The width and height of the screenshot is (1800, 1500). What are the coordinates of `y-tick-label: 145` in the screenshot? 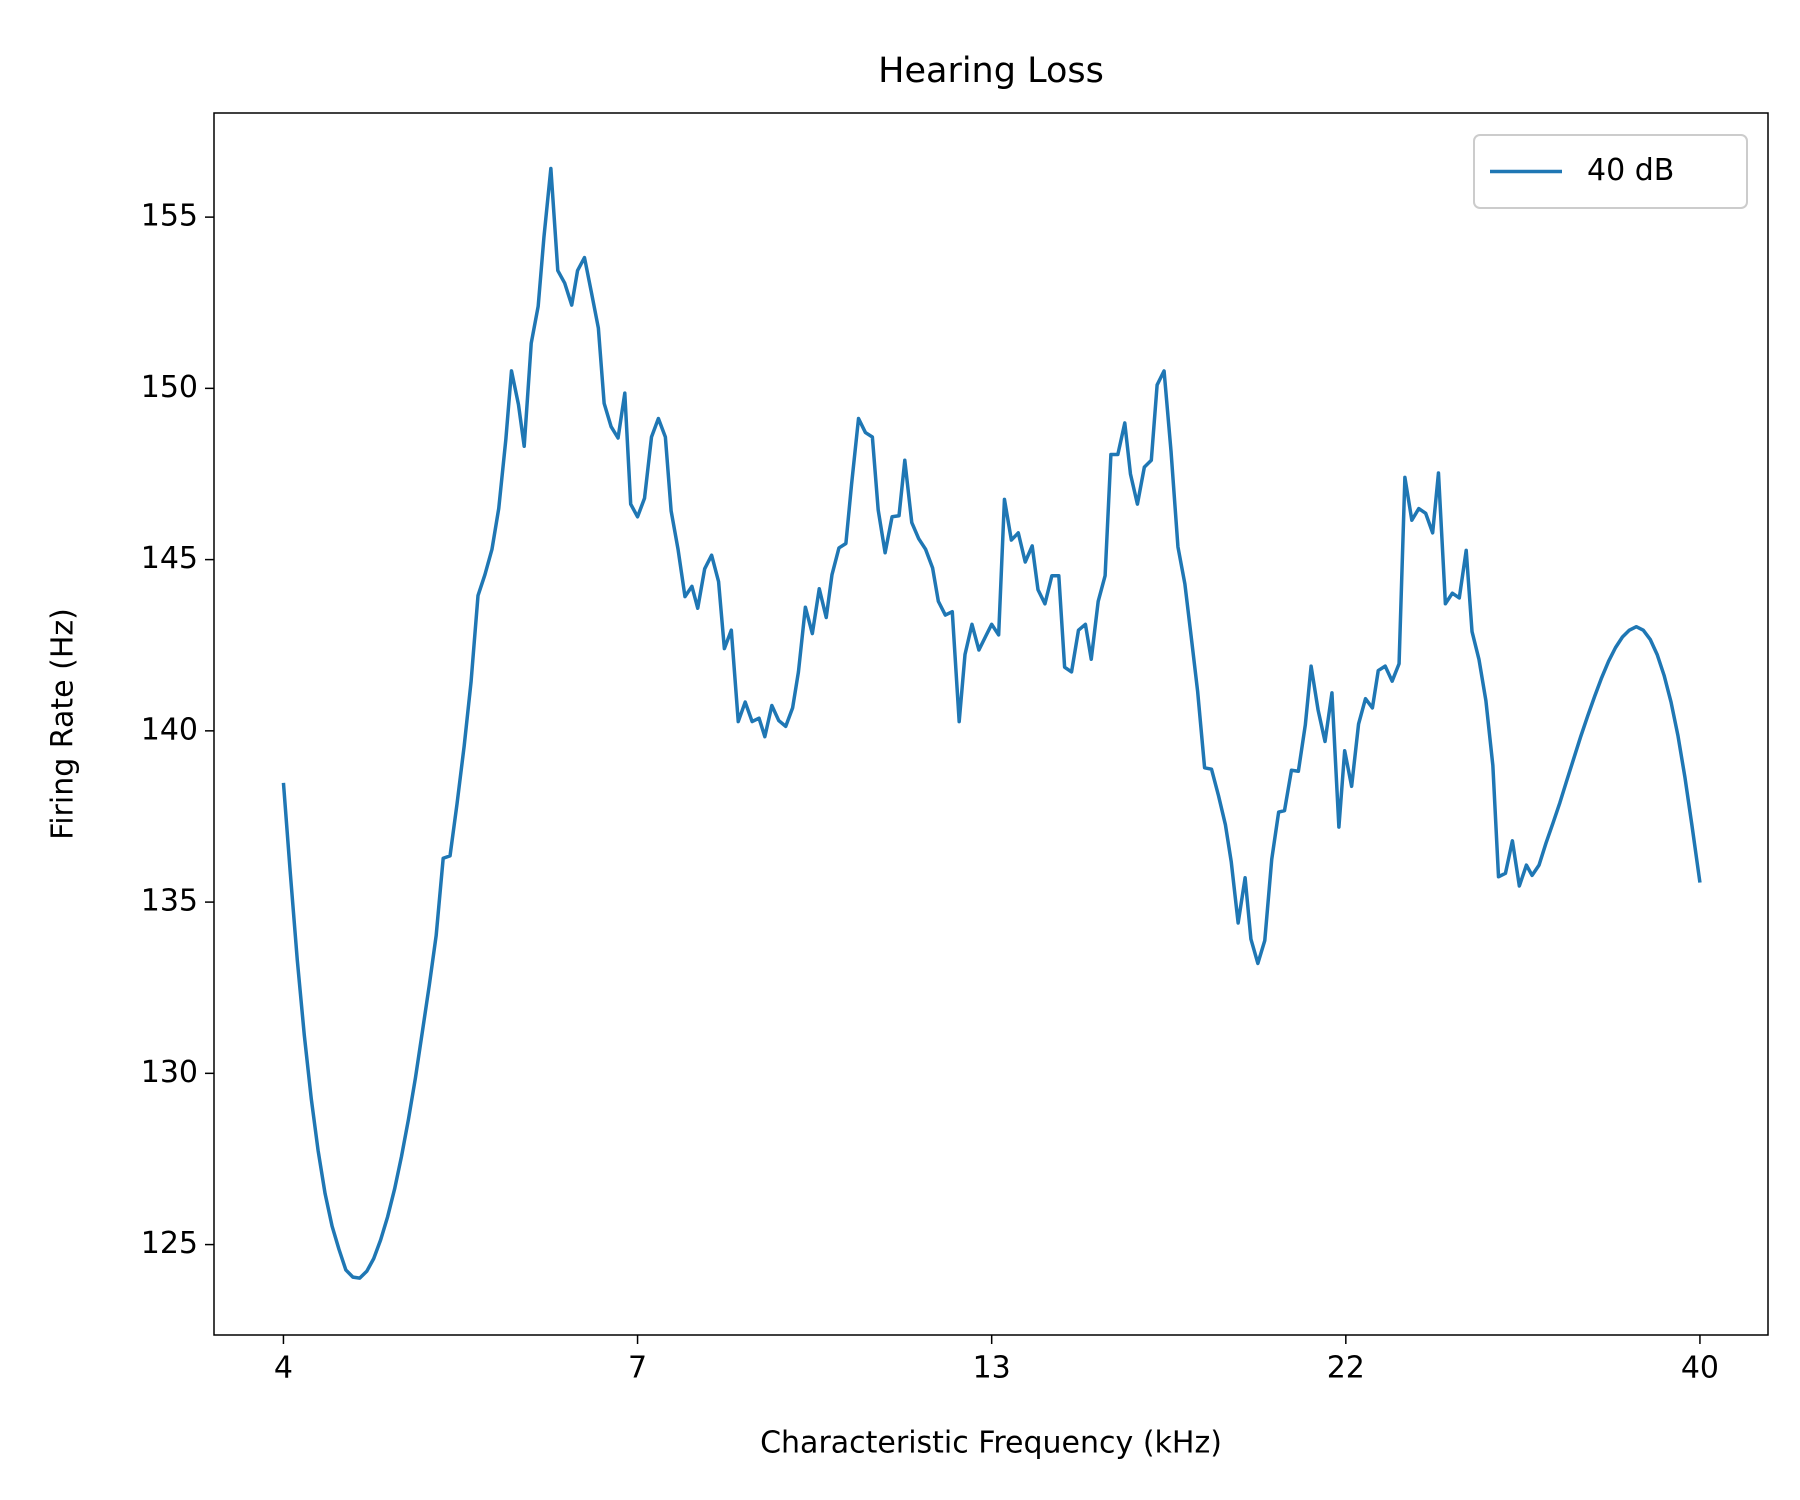 It's located at (169, 558).